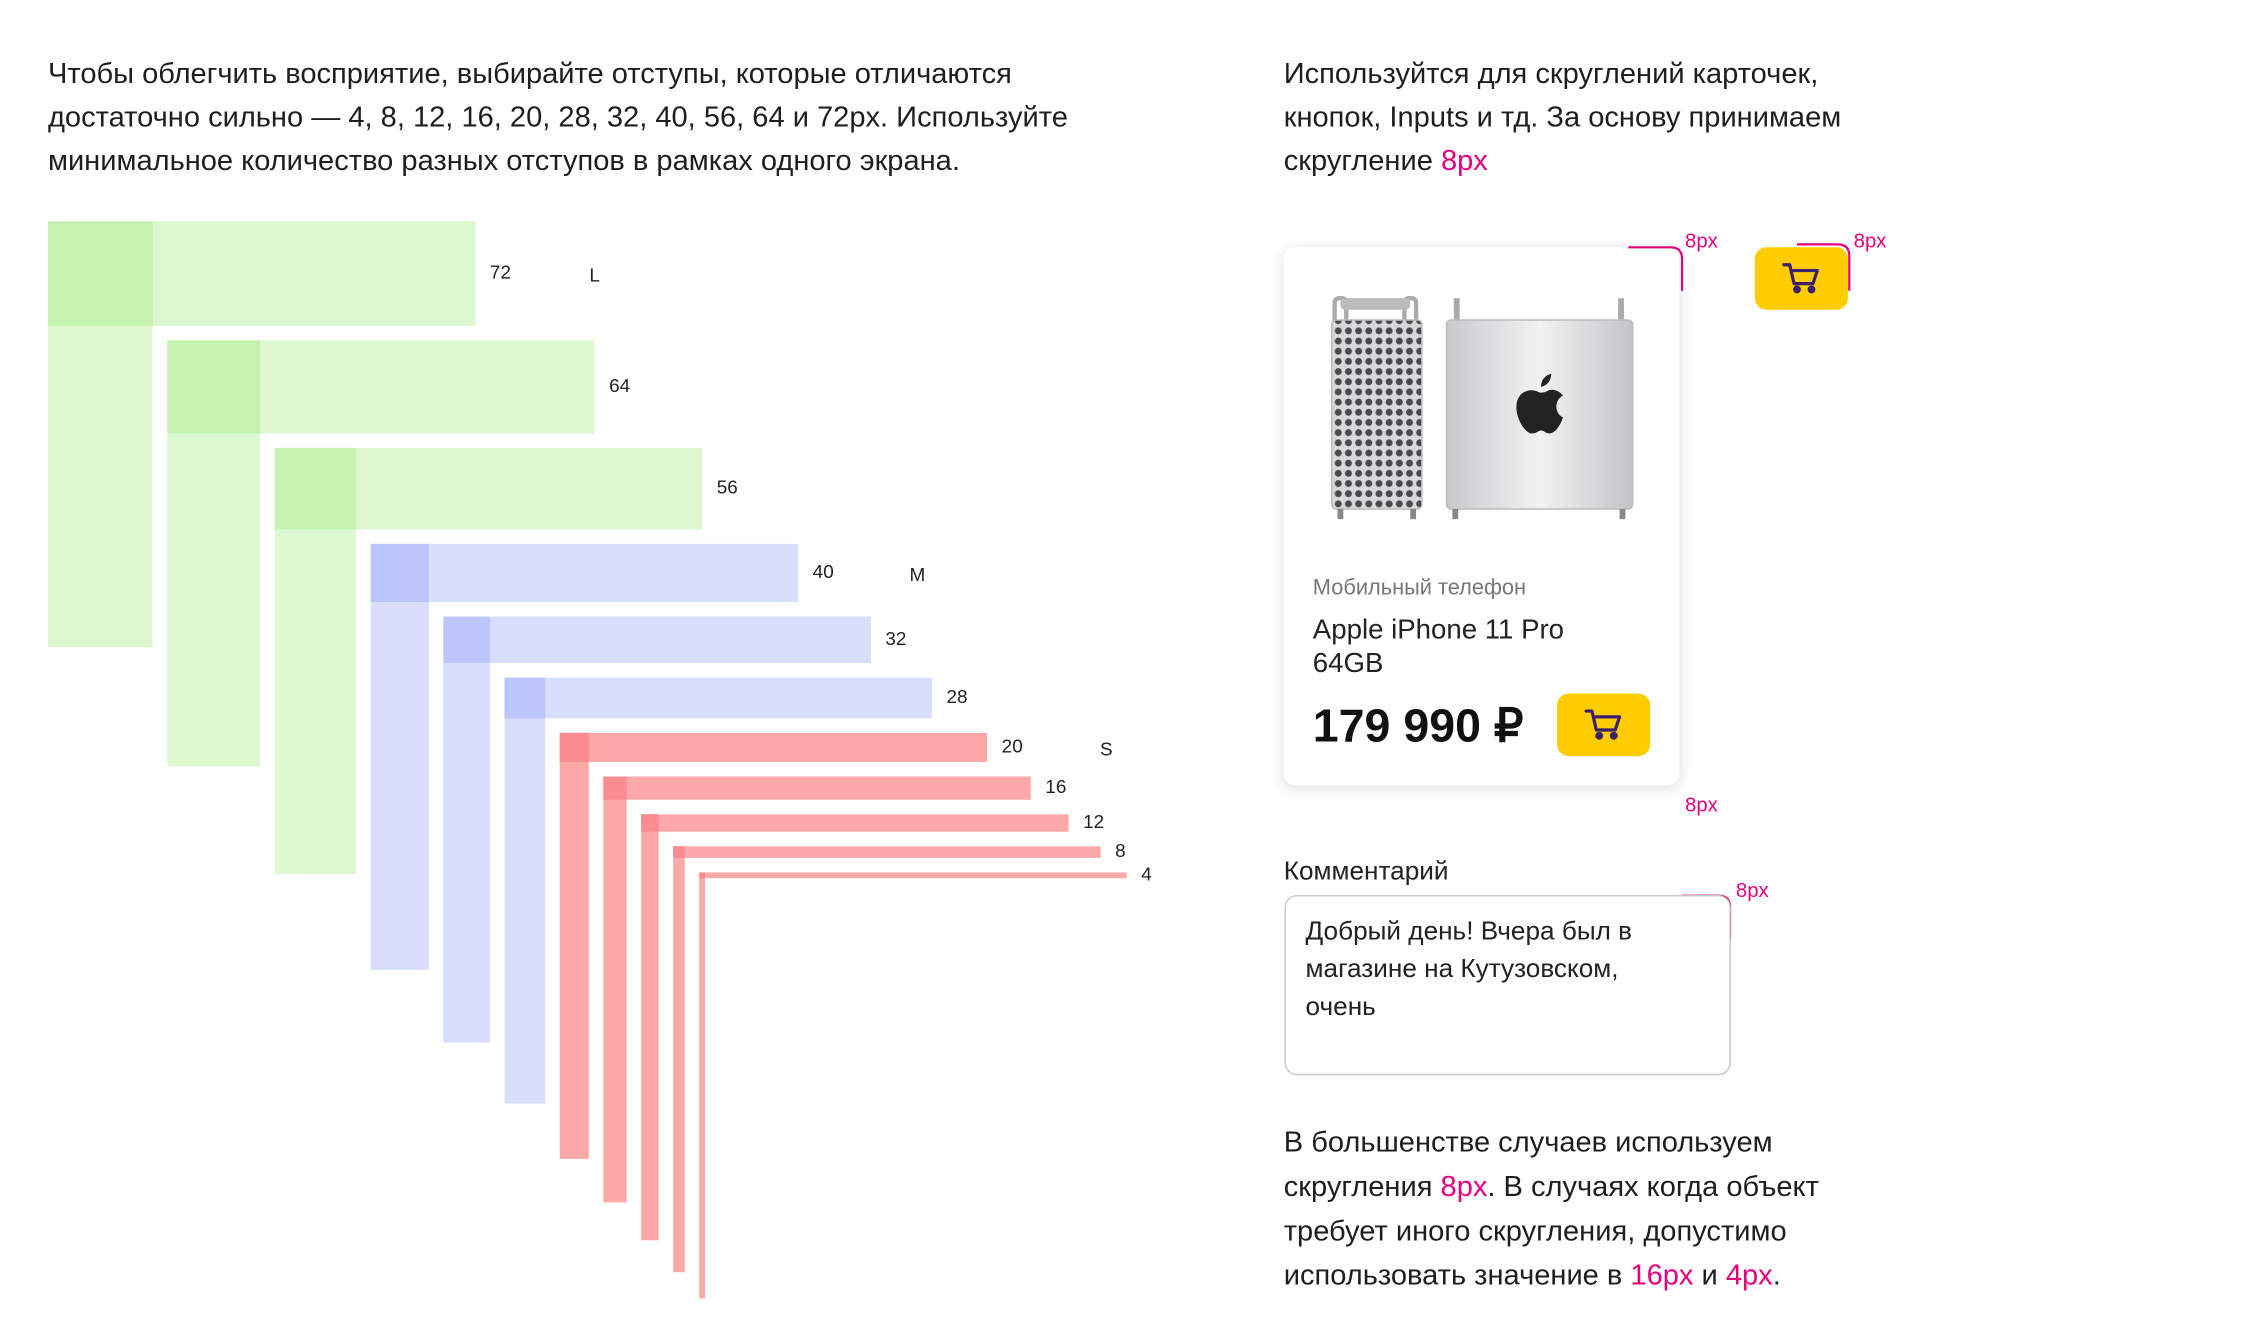 This screenshot has height=1332, width=2268. Describe the element at coordinates (956, 697) in the screenshot. I see `spacing-label: 28` at that location.